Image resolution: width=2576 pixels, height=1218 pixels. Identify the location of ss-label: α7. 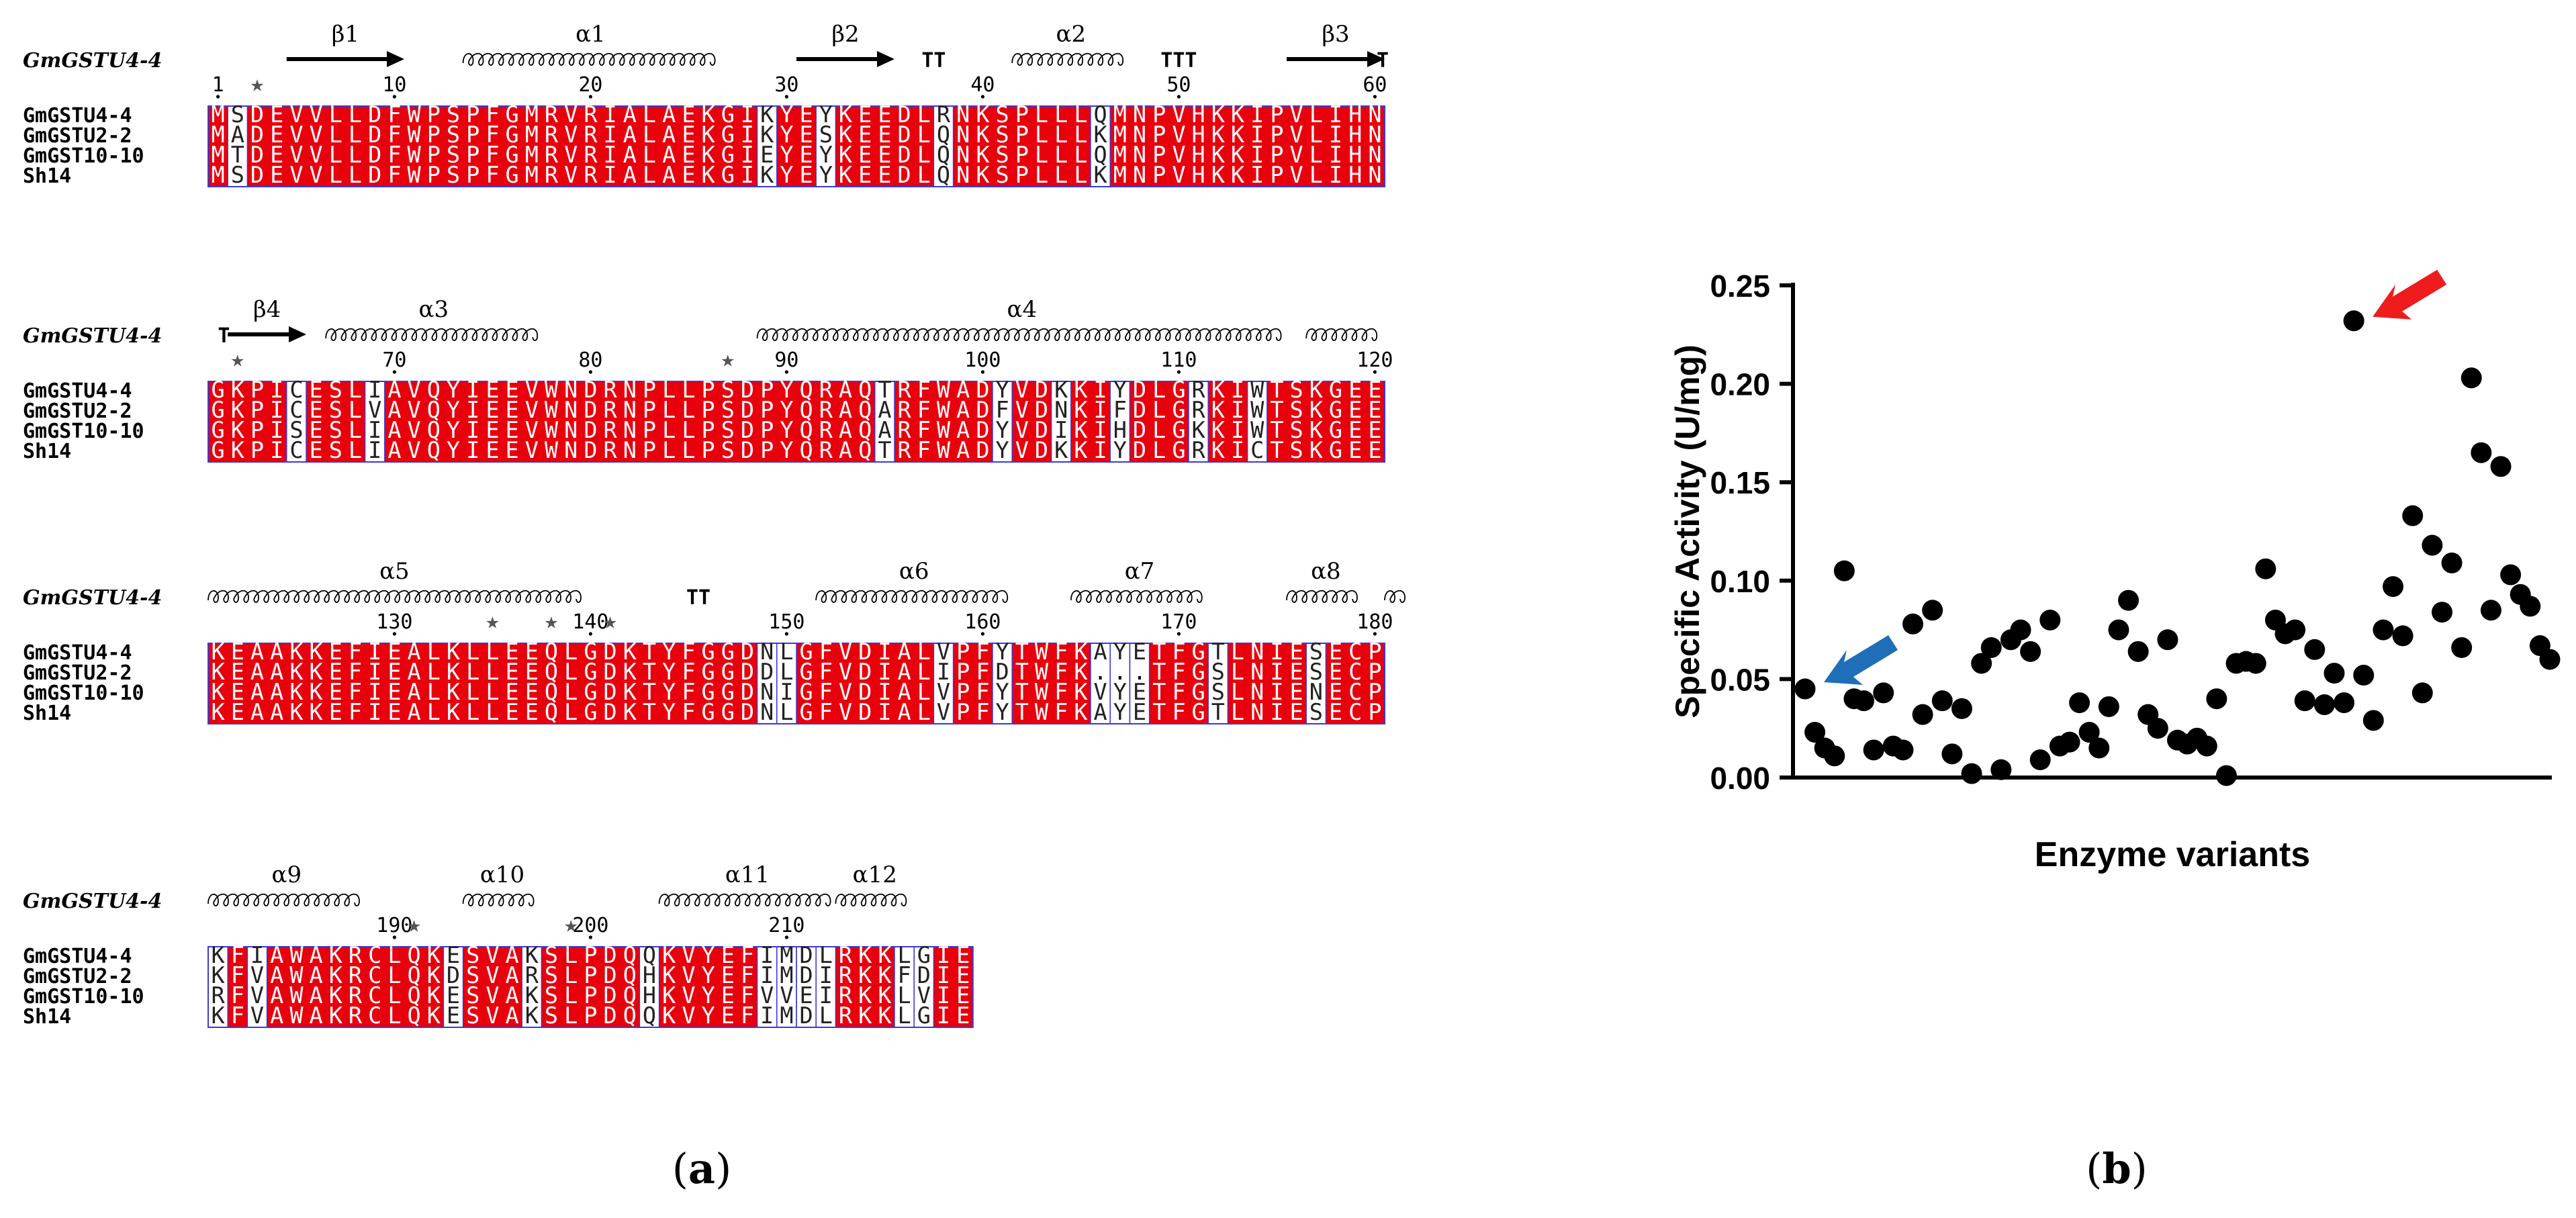
(1140, 571).